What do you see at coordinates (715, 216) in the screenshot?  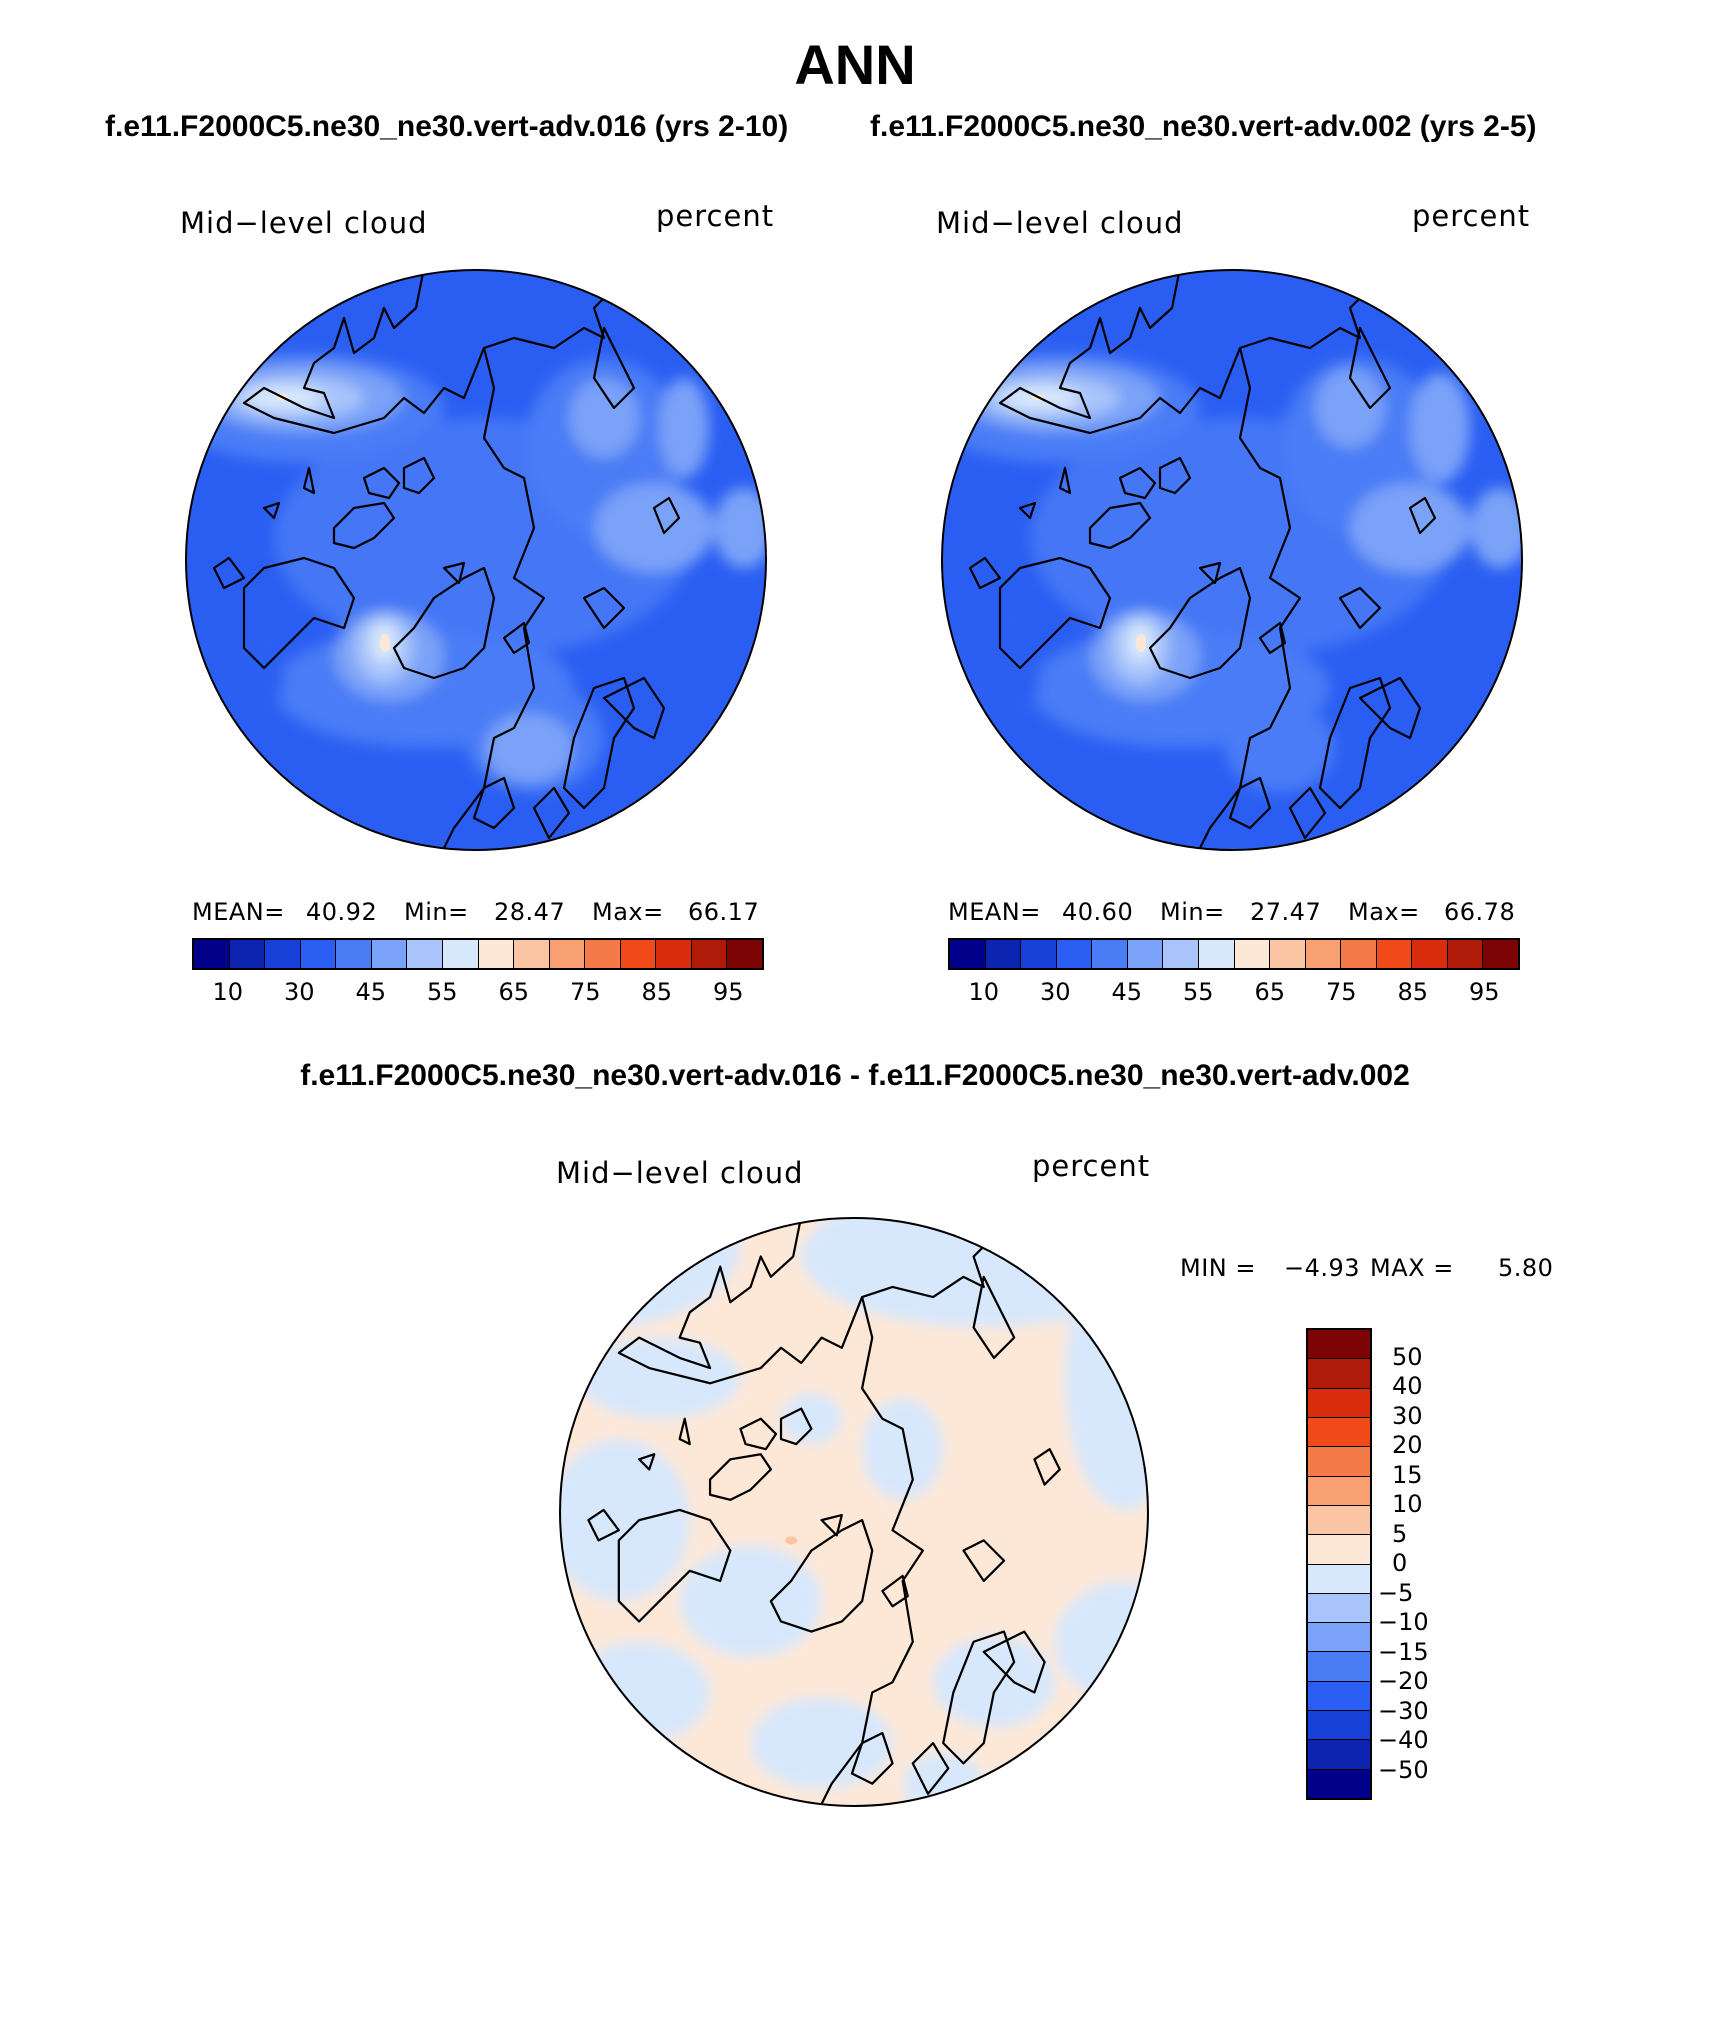 I see `panel-a-units-label: percent` at bounding box center [715, 216].